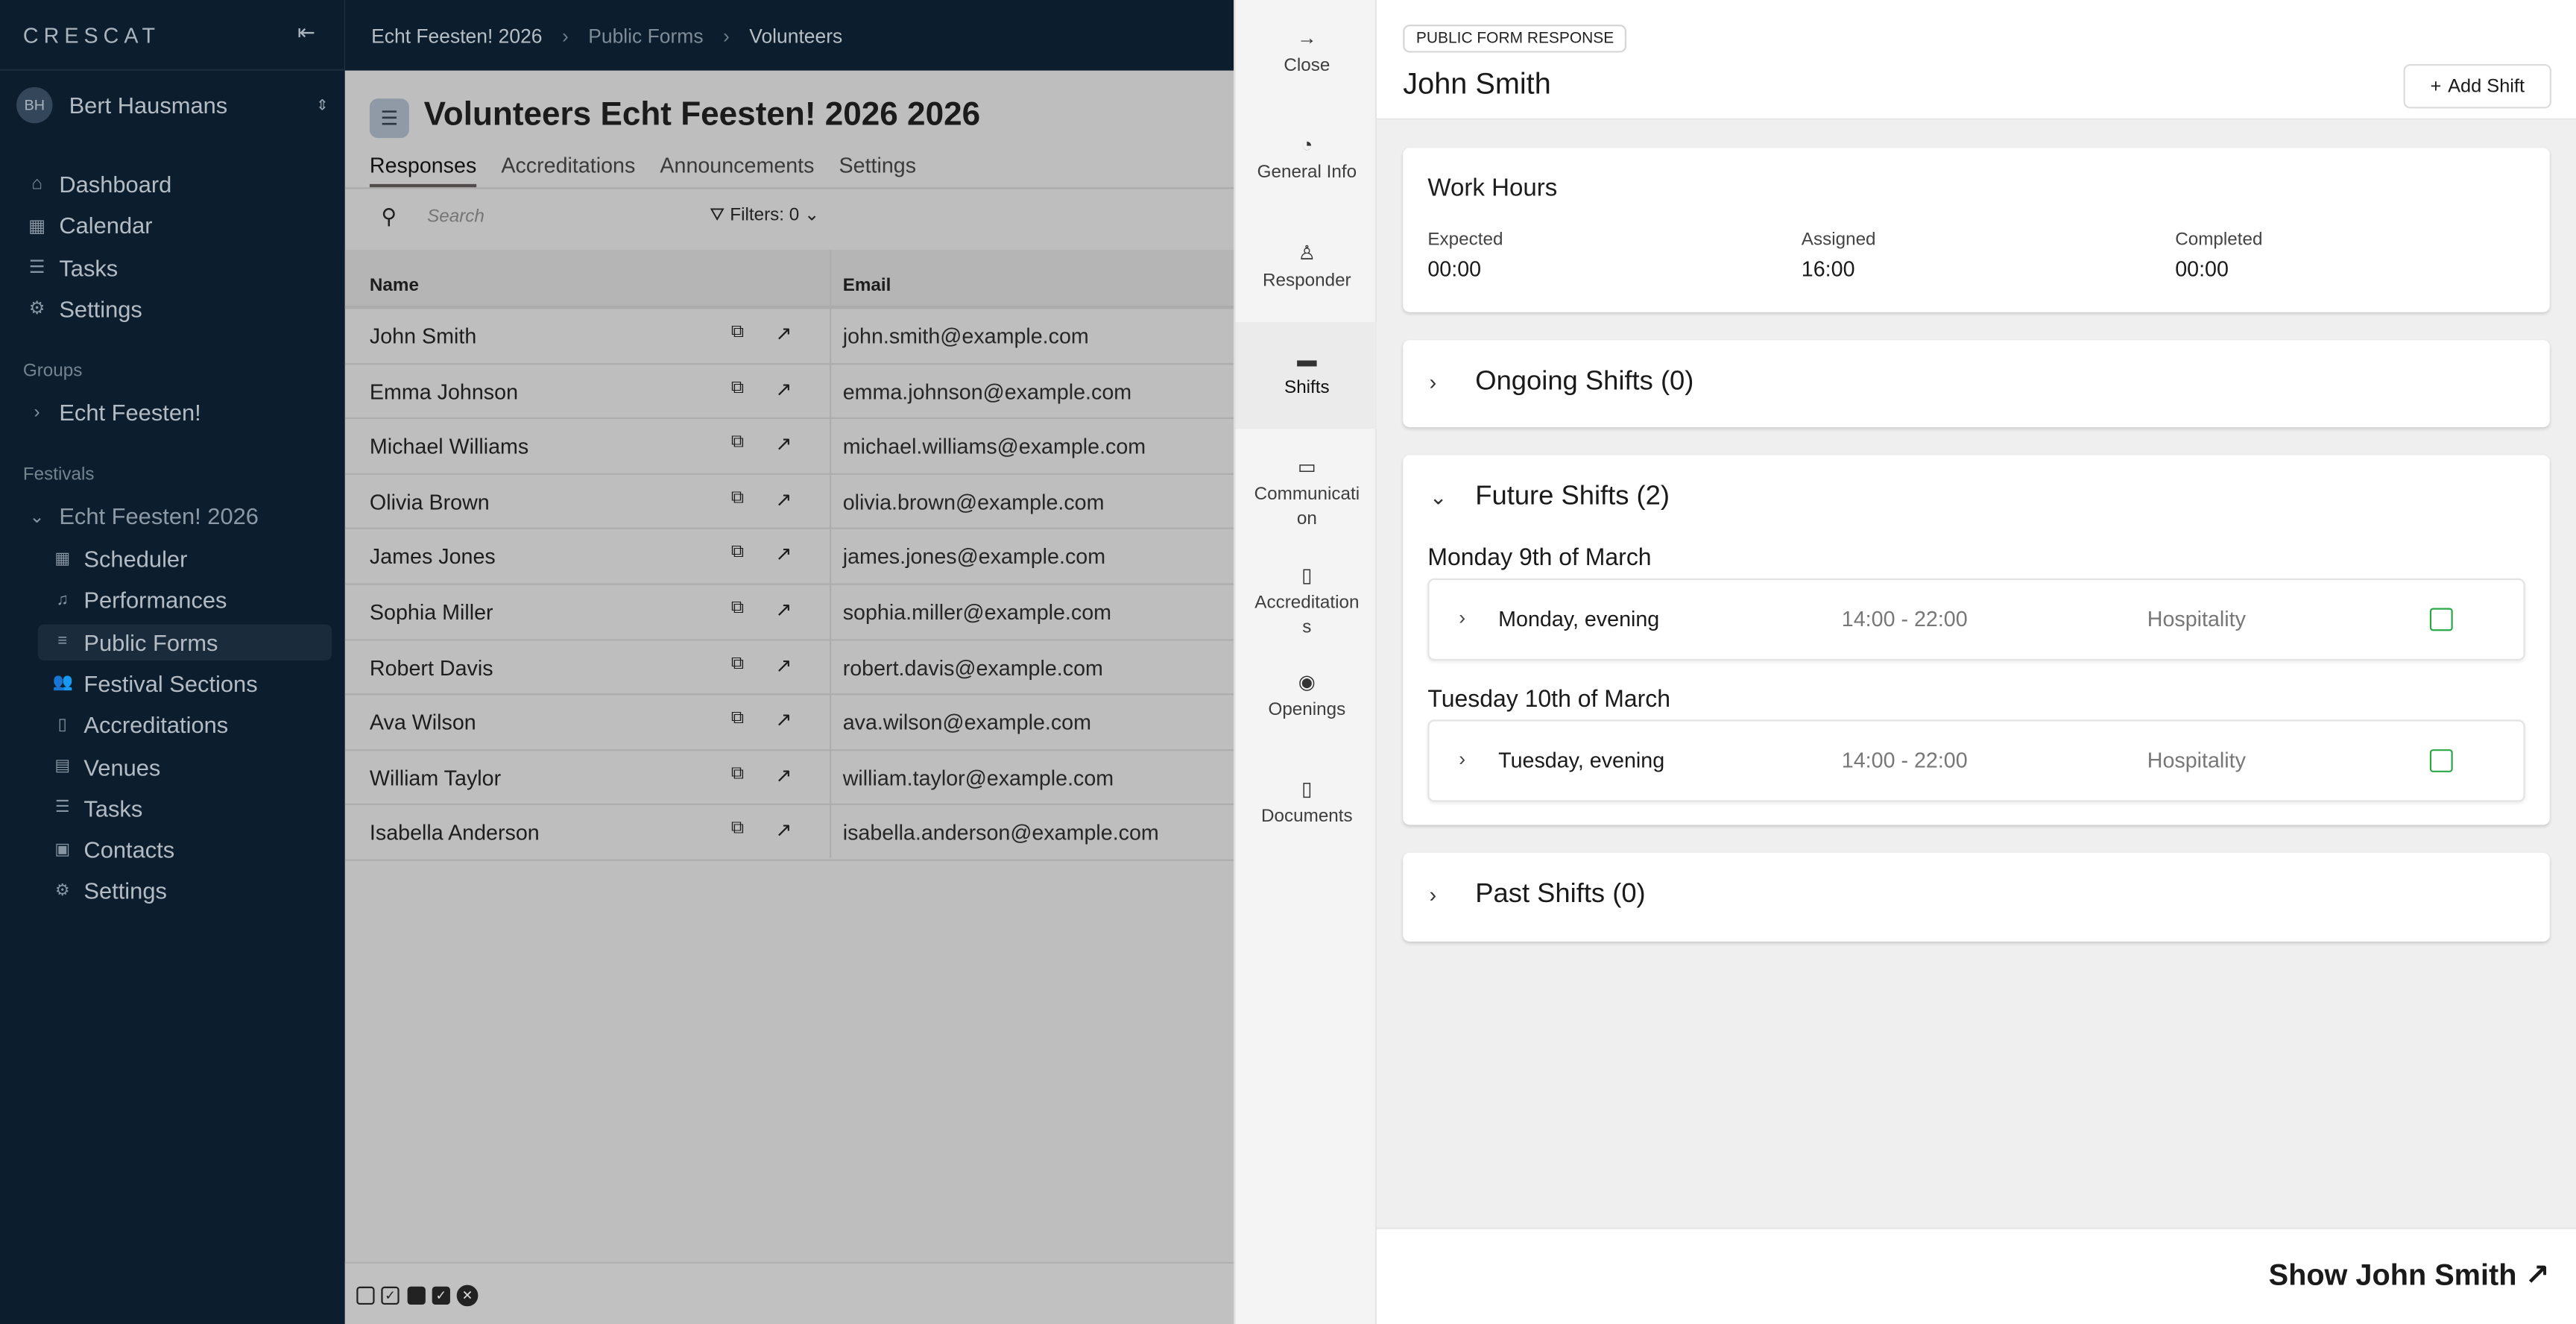 The width and height of the screenshot is (2576, 1324). I want to click on sidebar-item-performances: ♫ Performances, so click(140, 600).